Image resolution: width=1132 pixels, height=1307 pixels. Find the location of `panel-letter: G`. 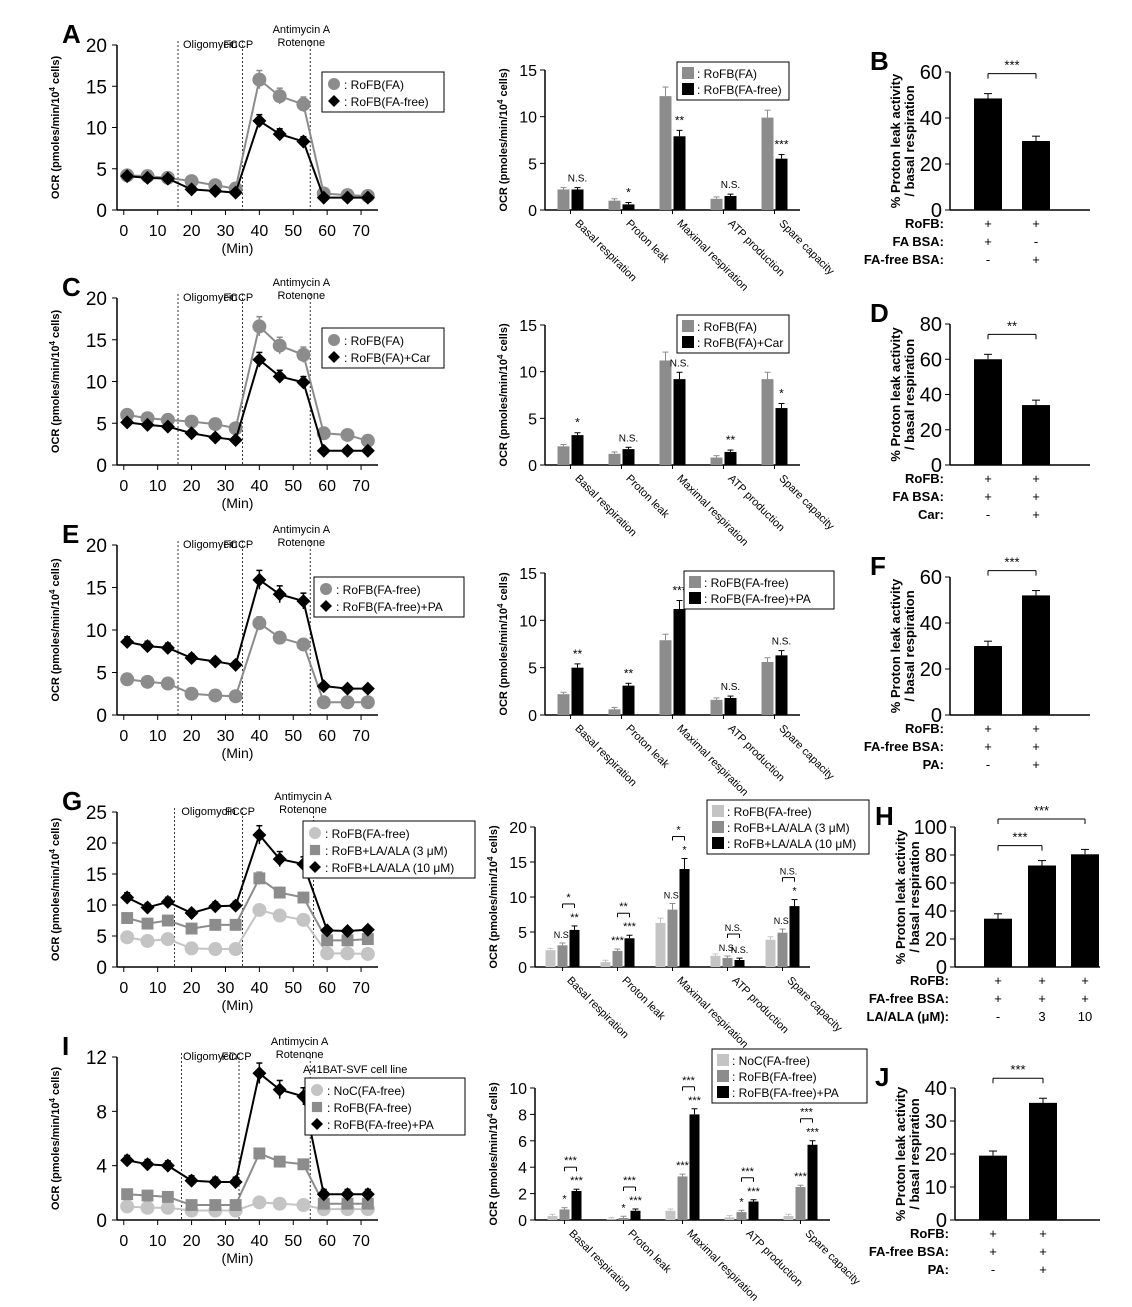

panel-letter: G is located at coordinates (72, 801).